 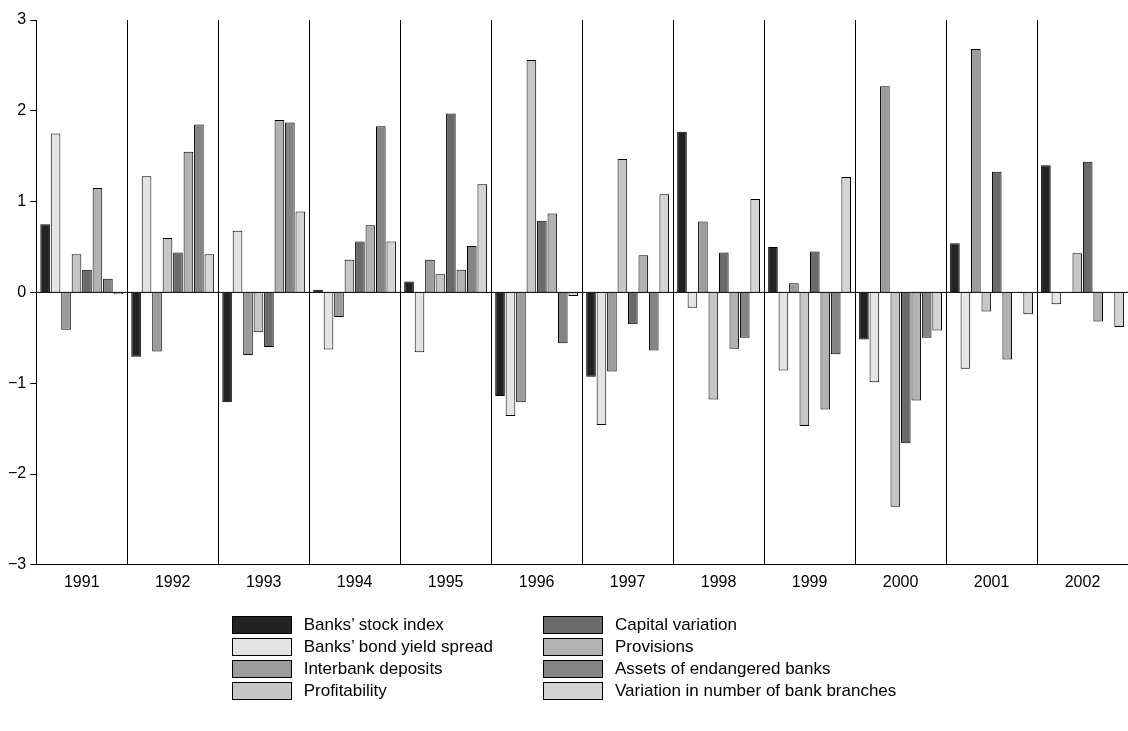 What do you see at coordinates (398, 647) in the screenshot?
I see `legend-label: Banks’ bond yield spread` at bounding box center [398, 647].